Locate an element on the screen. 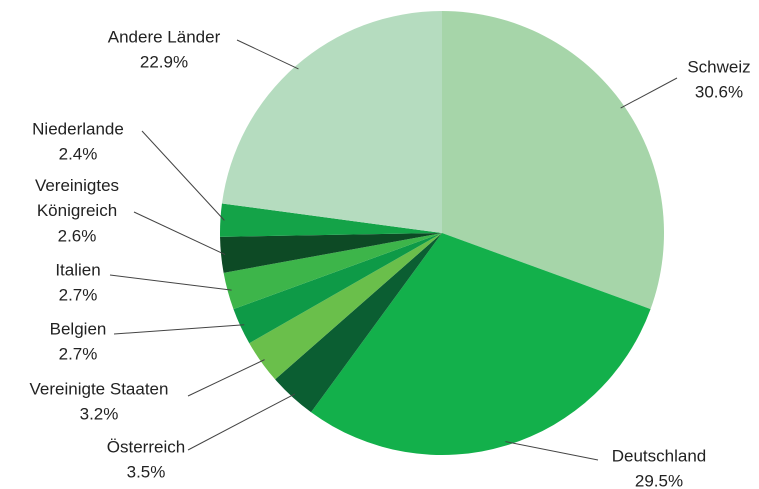  slice-label: Italien is located at coordinates (77, 269).